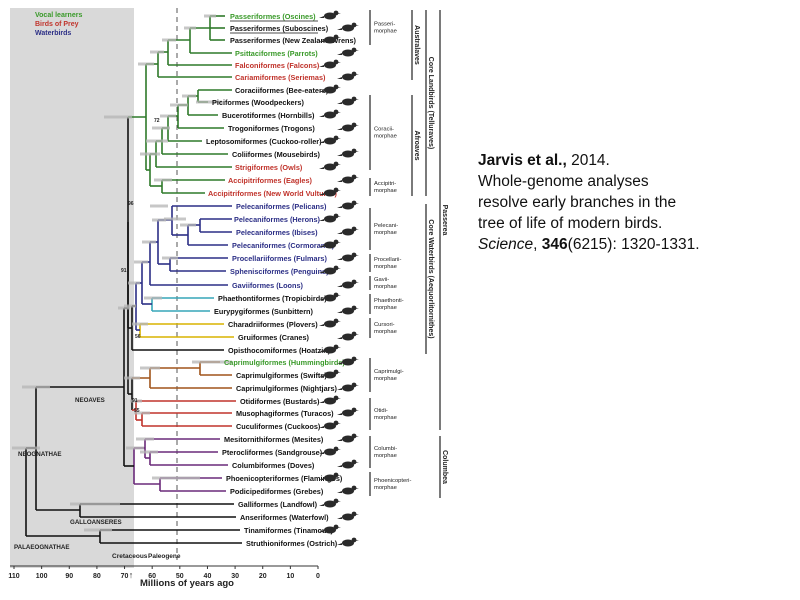 The width and height of the screenshot is (800, 600). I want to click on tip-label: Falconiformes (Falcons), so click(277, 65).